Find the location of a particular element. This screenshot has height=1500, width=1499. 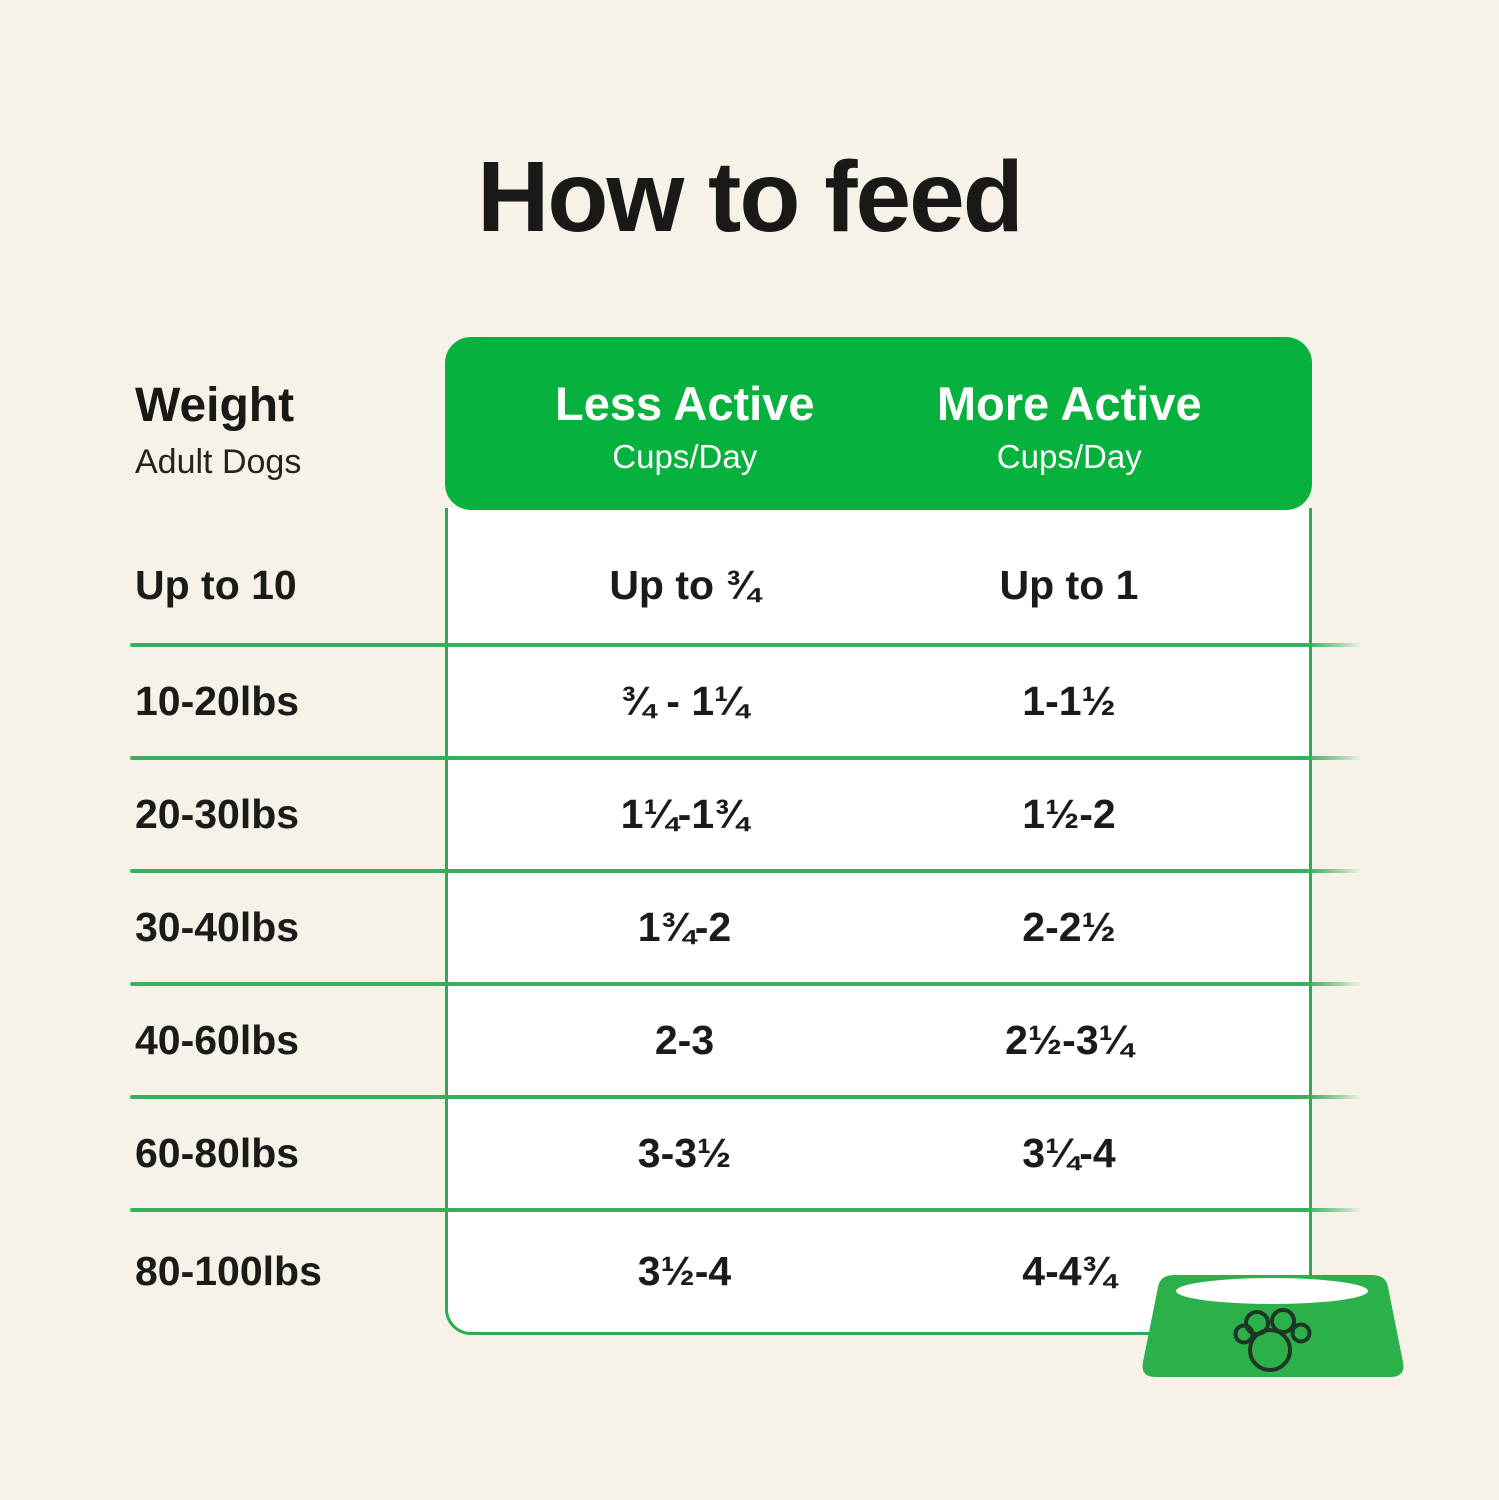

column-label-less-active: Less Active is located at coordinates (684, 403).